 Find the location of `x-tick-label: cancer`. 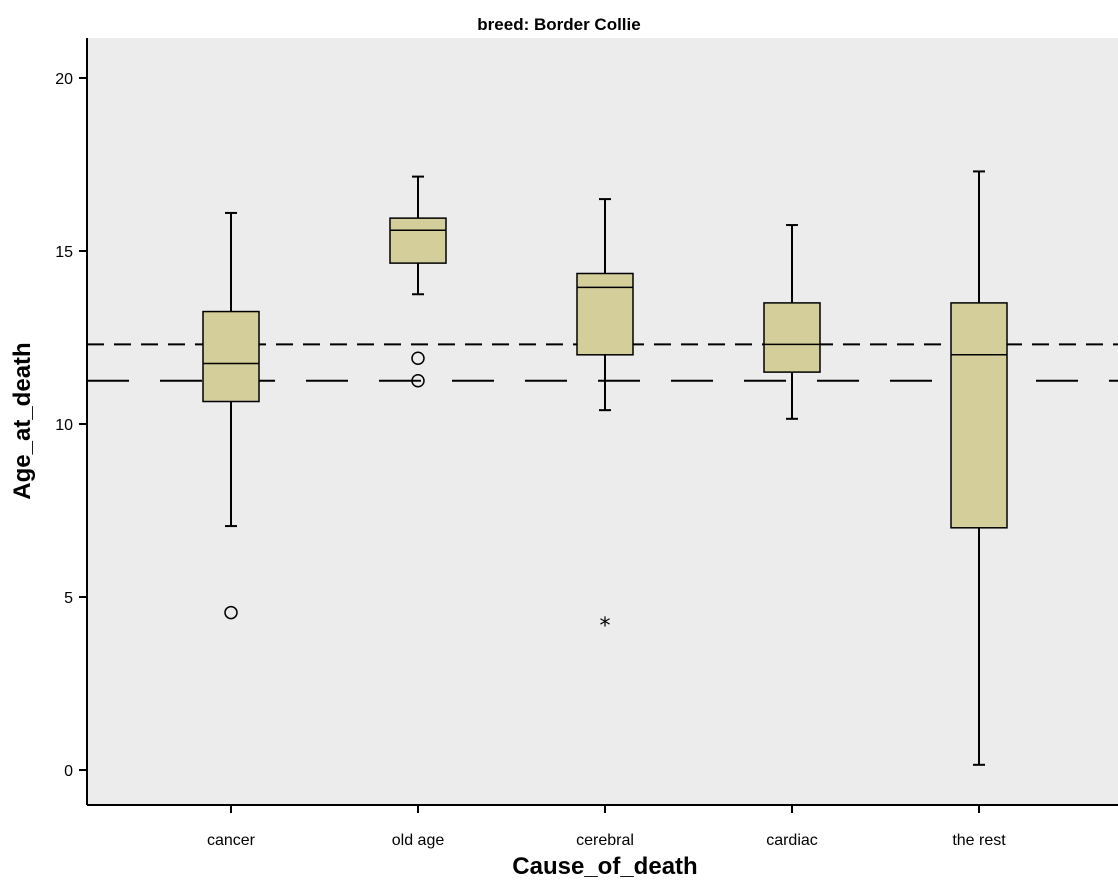

x-tick-label: cancer is located at coordinates (231, 840).